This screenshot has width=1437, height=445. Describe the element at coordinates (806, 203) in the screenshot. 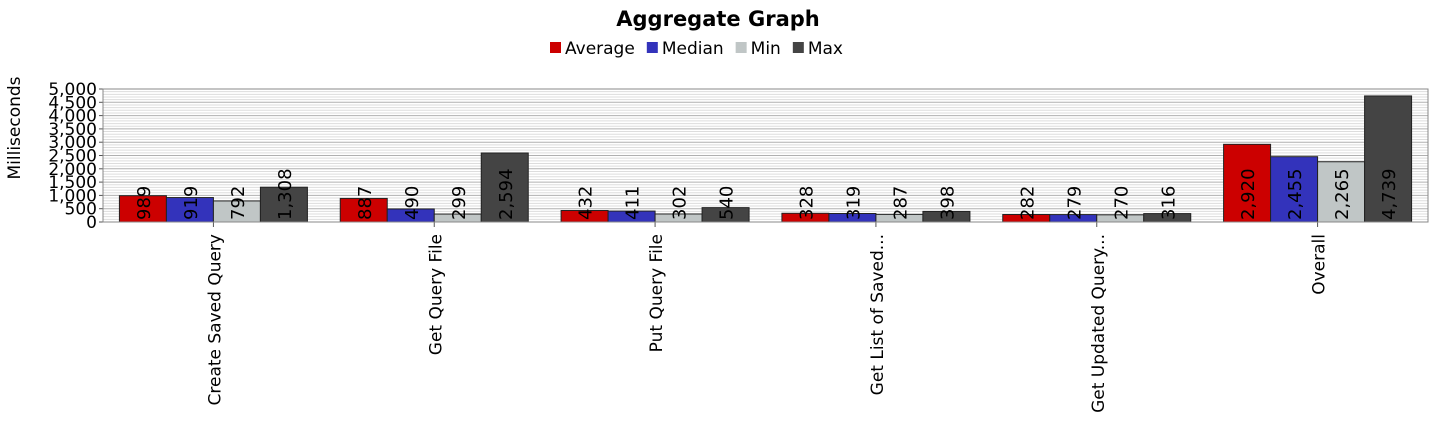

I see `data-label: 328` at that location.